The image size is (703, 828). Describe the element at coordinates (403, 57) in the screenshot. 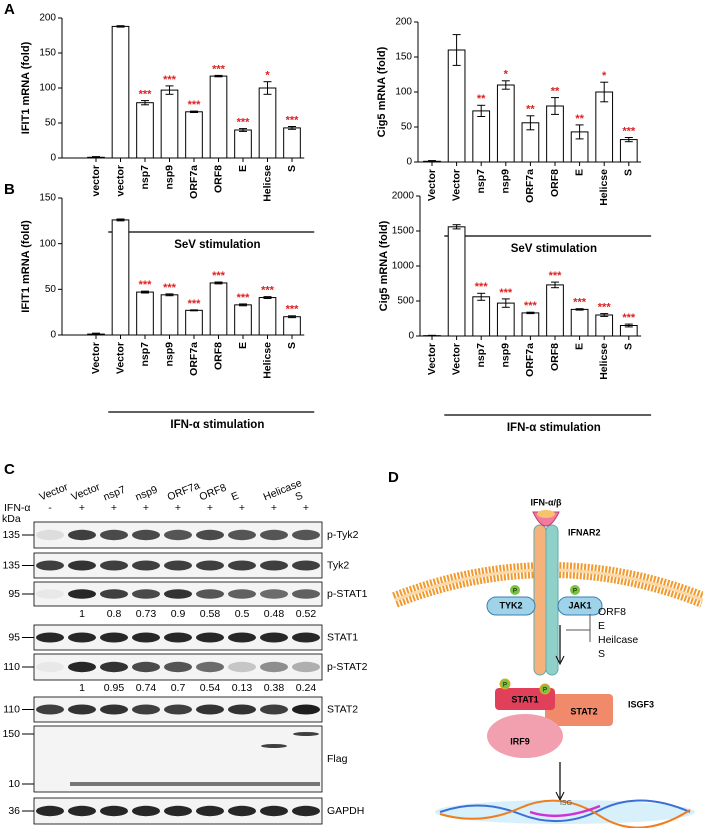

I see `y-tick-label: 150` at that location.